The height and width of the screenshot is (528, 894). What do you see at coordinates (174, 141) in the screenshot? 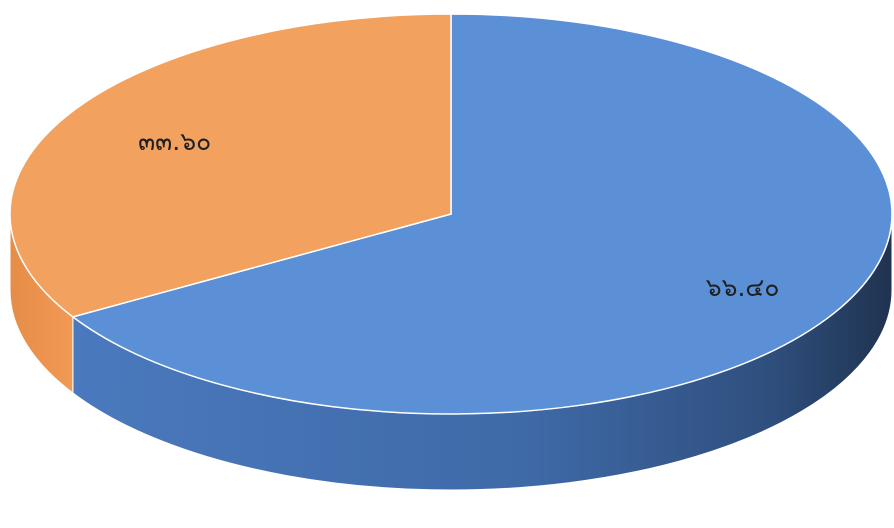
I see `pie-data-label-2: ๓๓.๖๐` at bounding box center [174, 141].